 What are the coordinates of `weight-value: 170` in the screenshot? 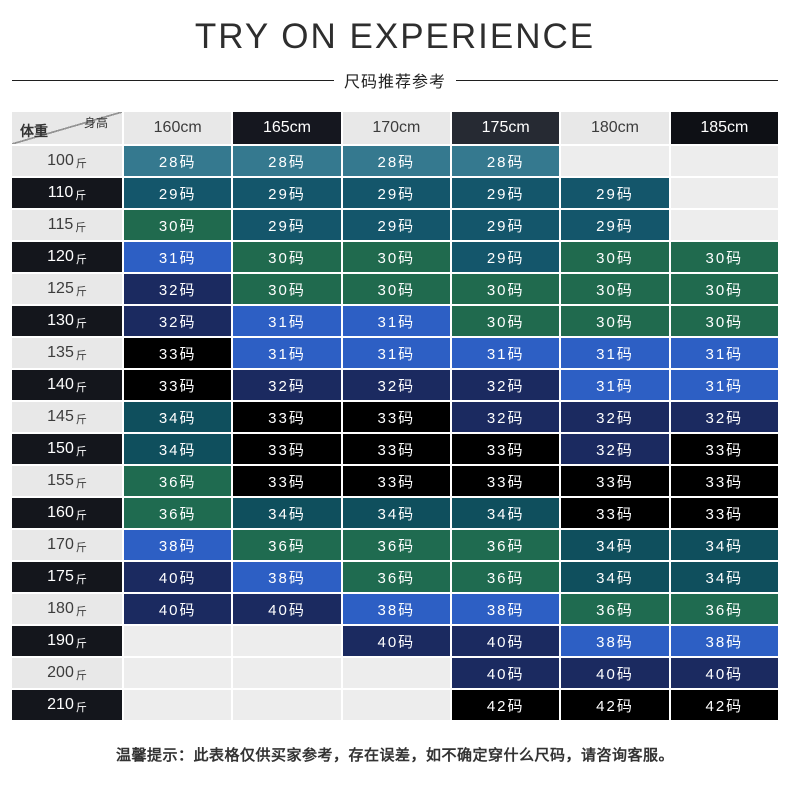 It's located at (60, 544).